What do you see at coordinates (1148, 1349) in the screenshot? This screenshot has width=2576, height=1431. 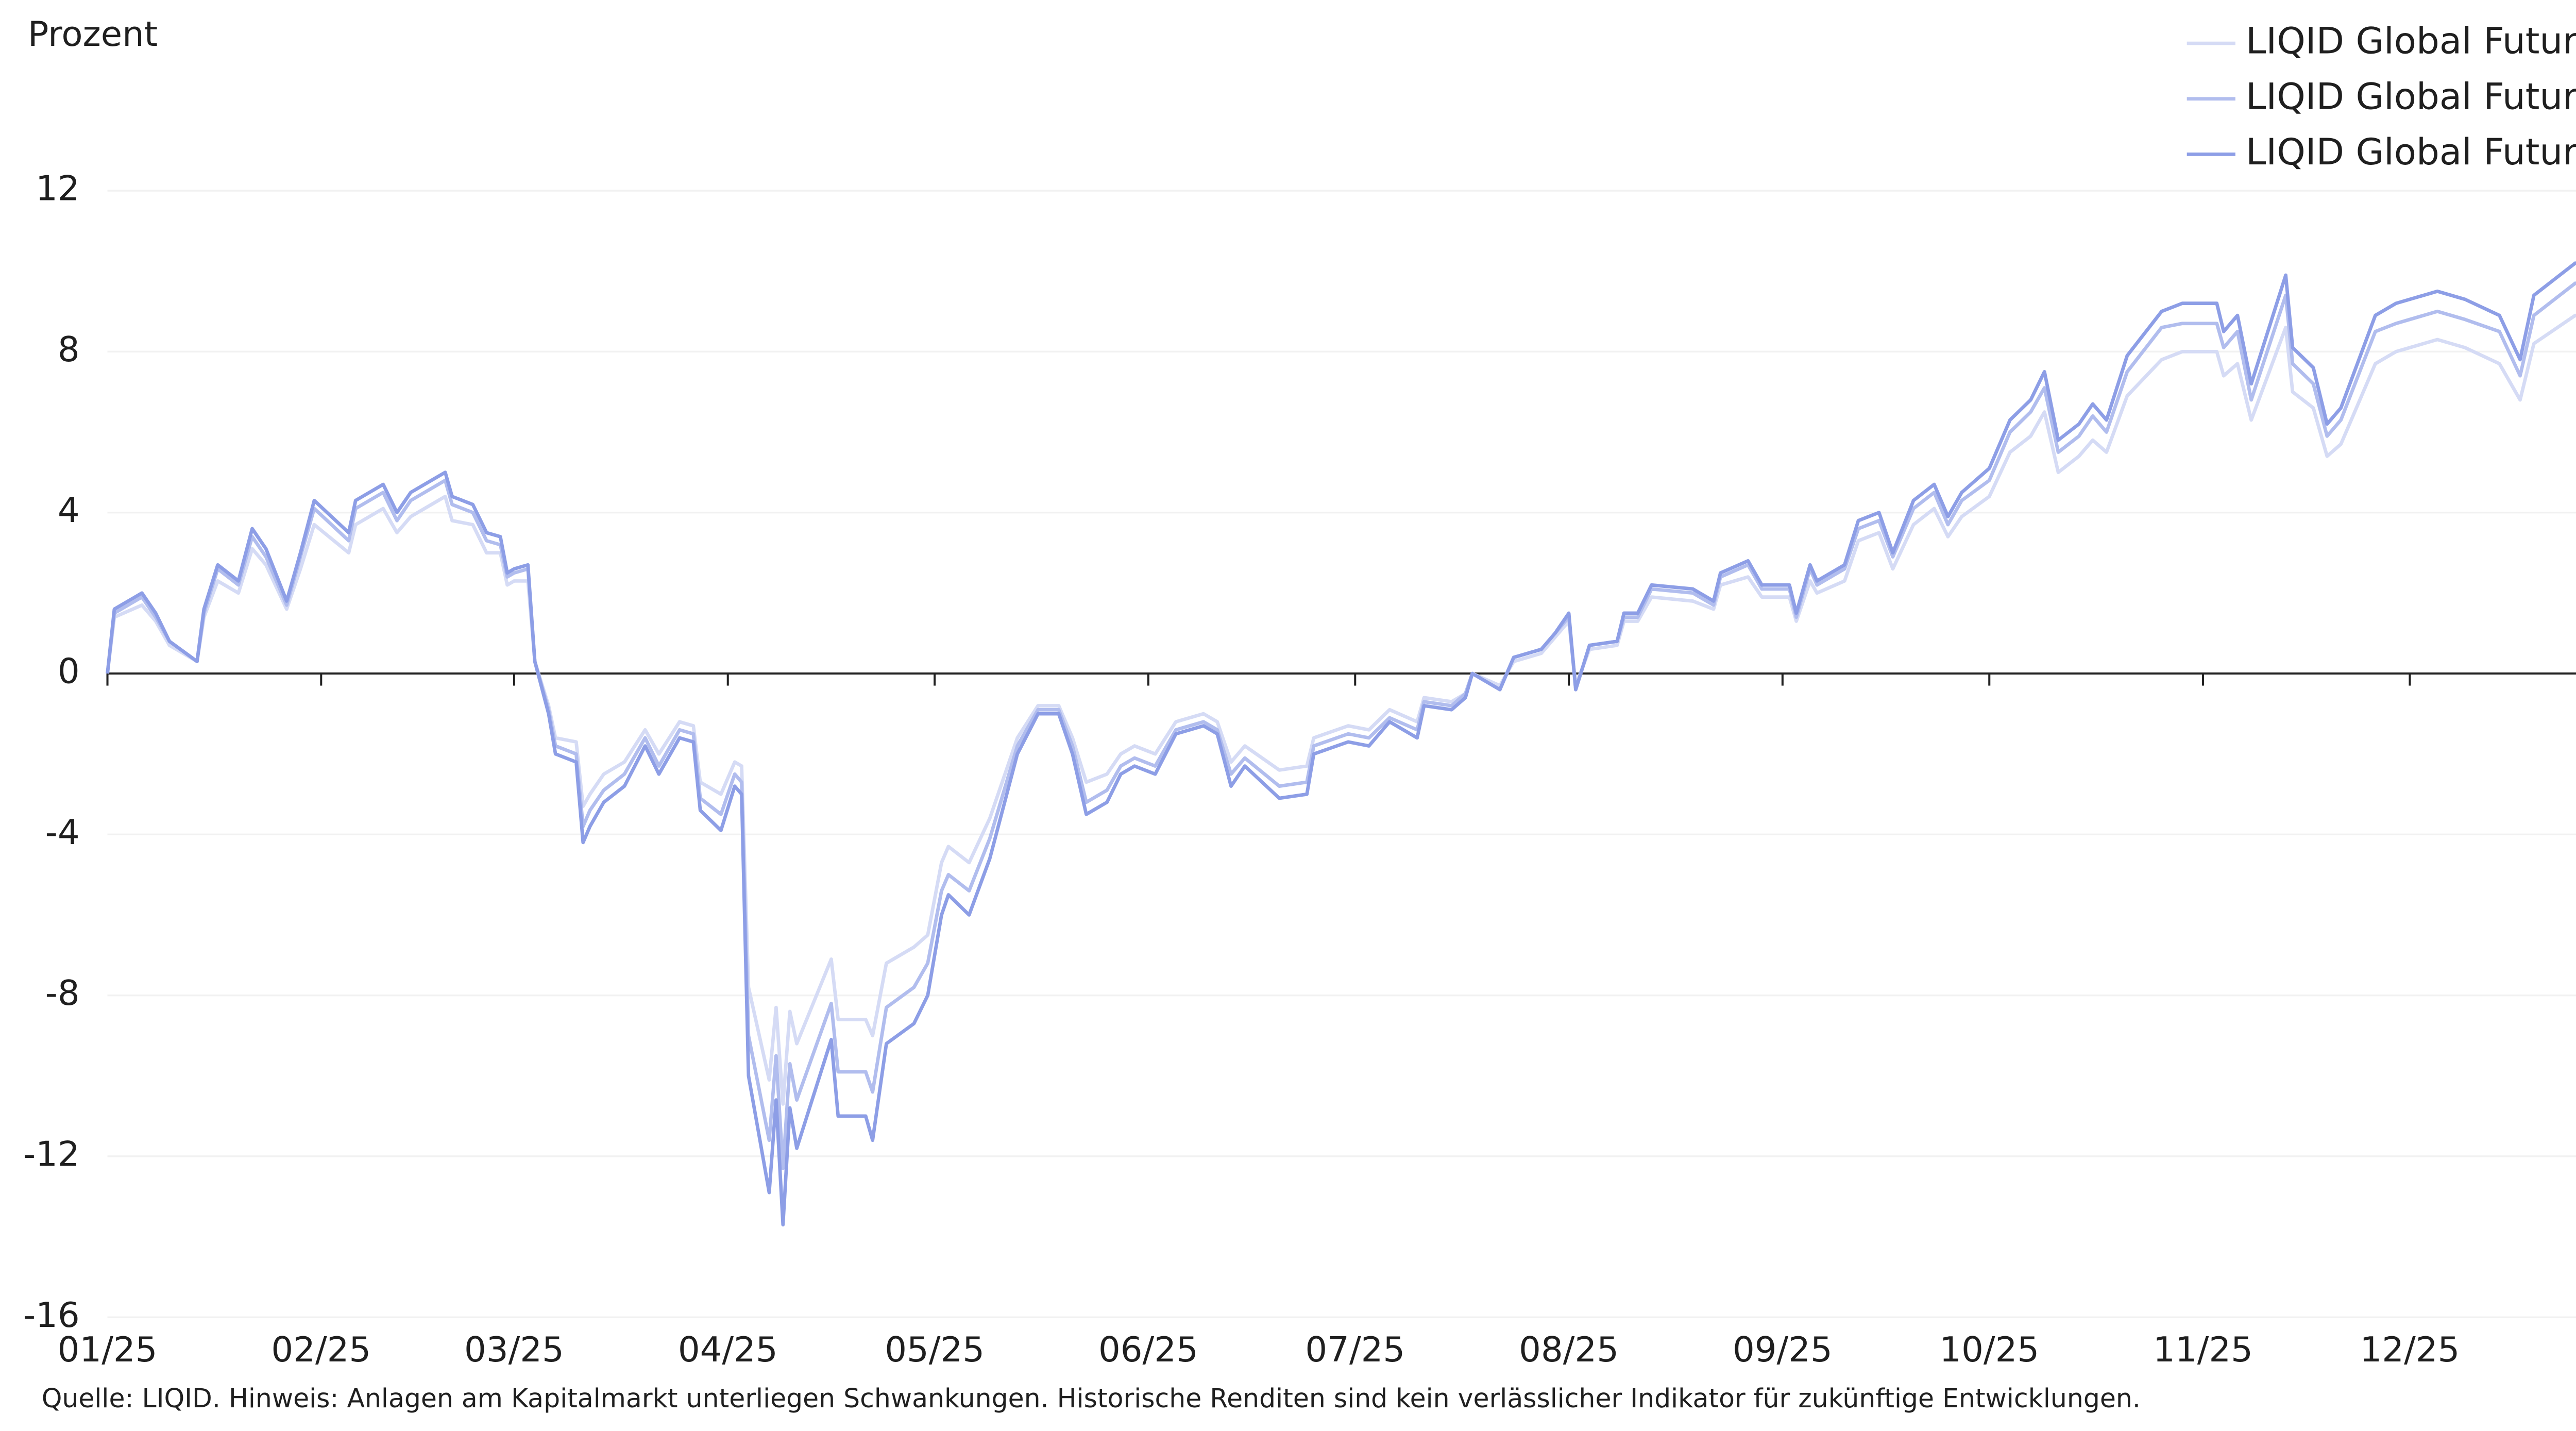 I see `x-tick-label: 06/25` at bounding box center [1148, 1349].